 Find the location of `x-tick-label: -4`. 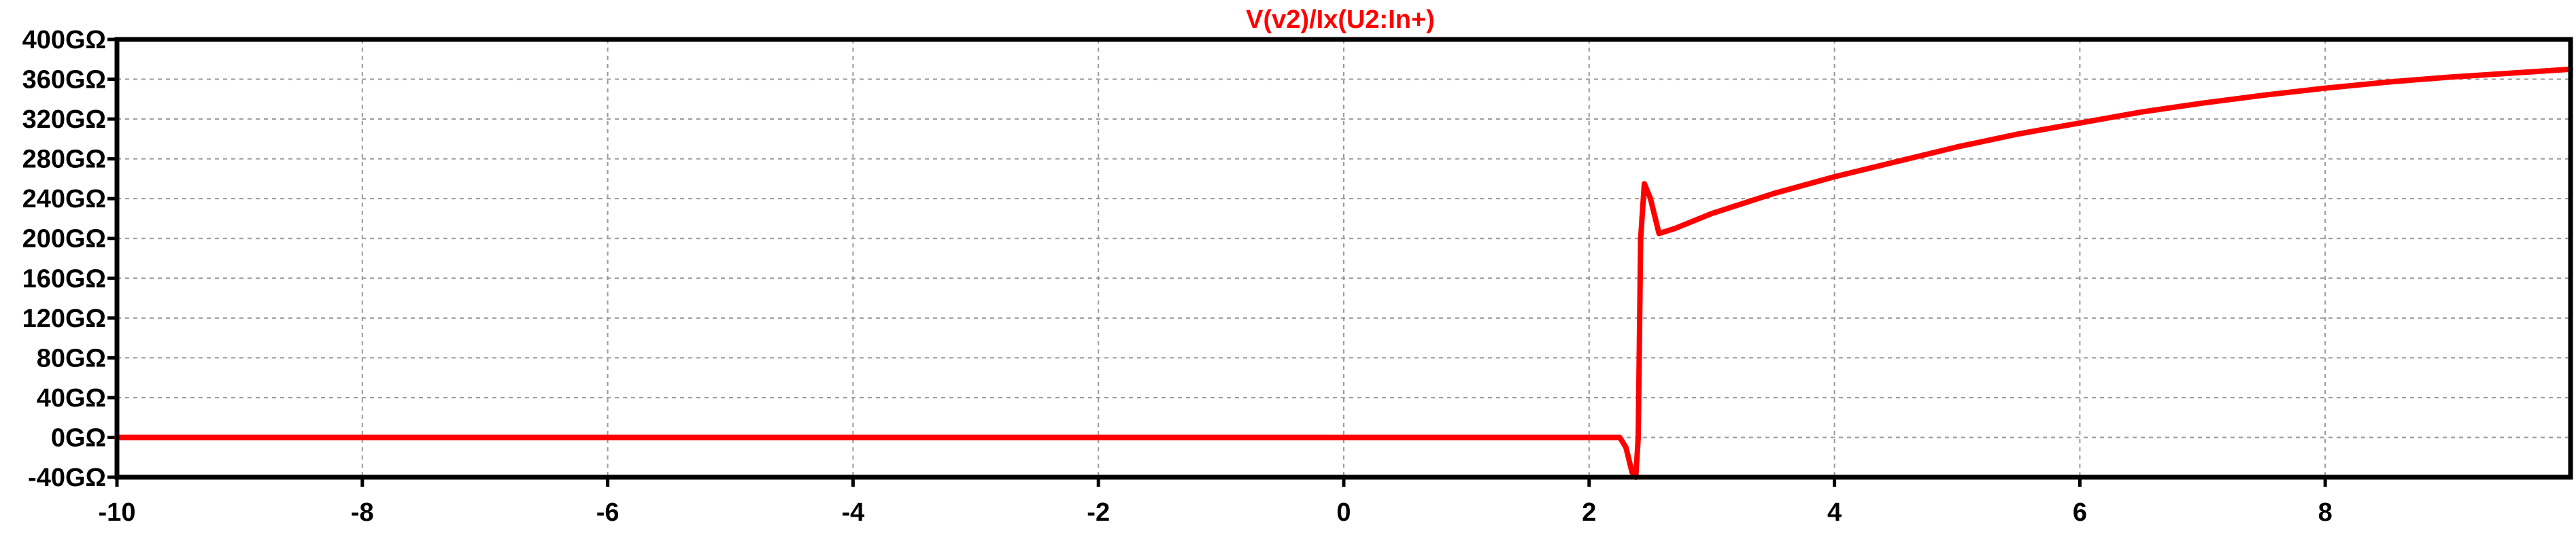

x-tick-label: -4 is located at coordinates (853, 512).